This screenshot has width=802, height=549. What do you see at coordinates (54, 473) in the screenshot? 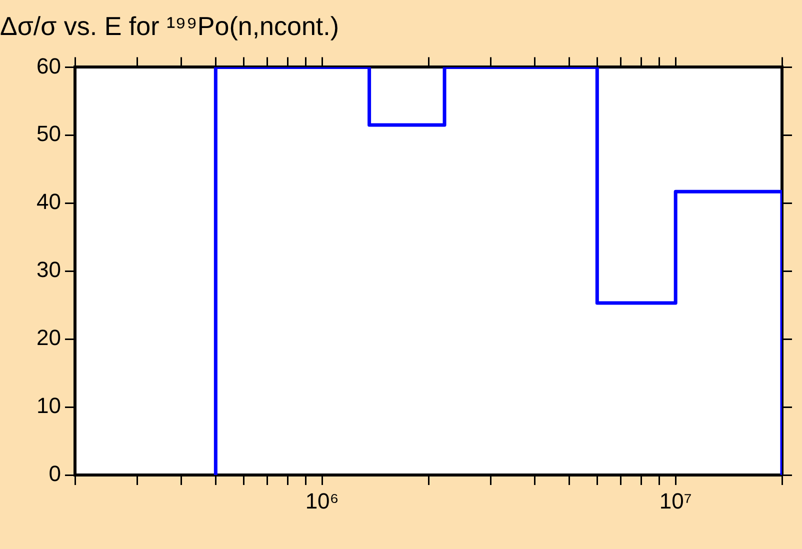
I see `y-tick-label: 0` at bounding box center [54, 473].